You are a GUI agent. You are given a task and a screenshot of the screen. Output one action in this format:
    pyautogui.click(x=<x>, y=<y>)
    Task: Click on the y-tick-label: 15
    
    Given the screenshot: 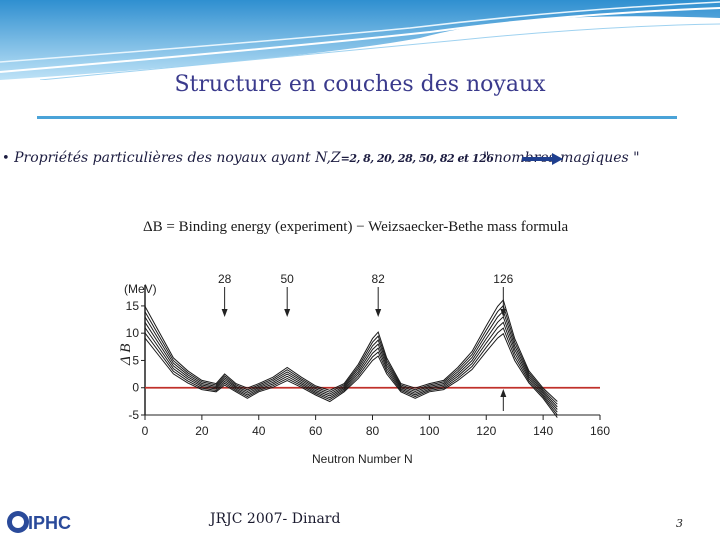 What is the action you would take?
    pyautogui.click(x=133, y=306)
    